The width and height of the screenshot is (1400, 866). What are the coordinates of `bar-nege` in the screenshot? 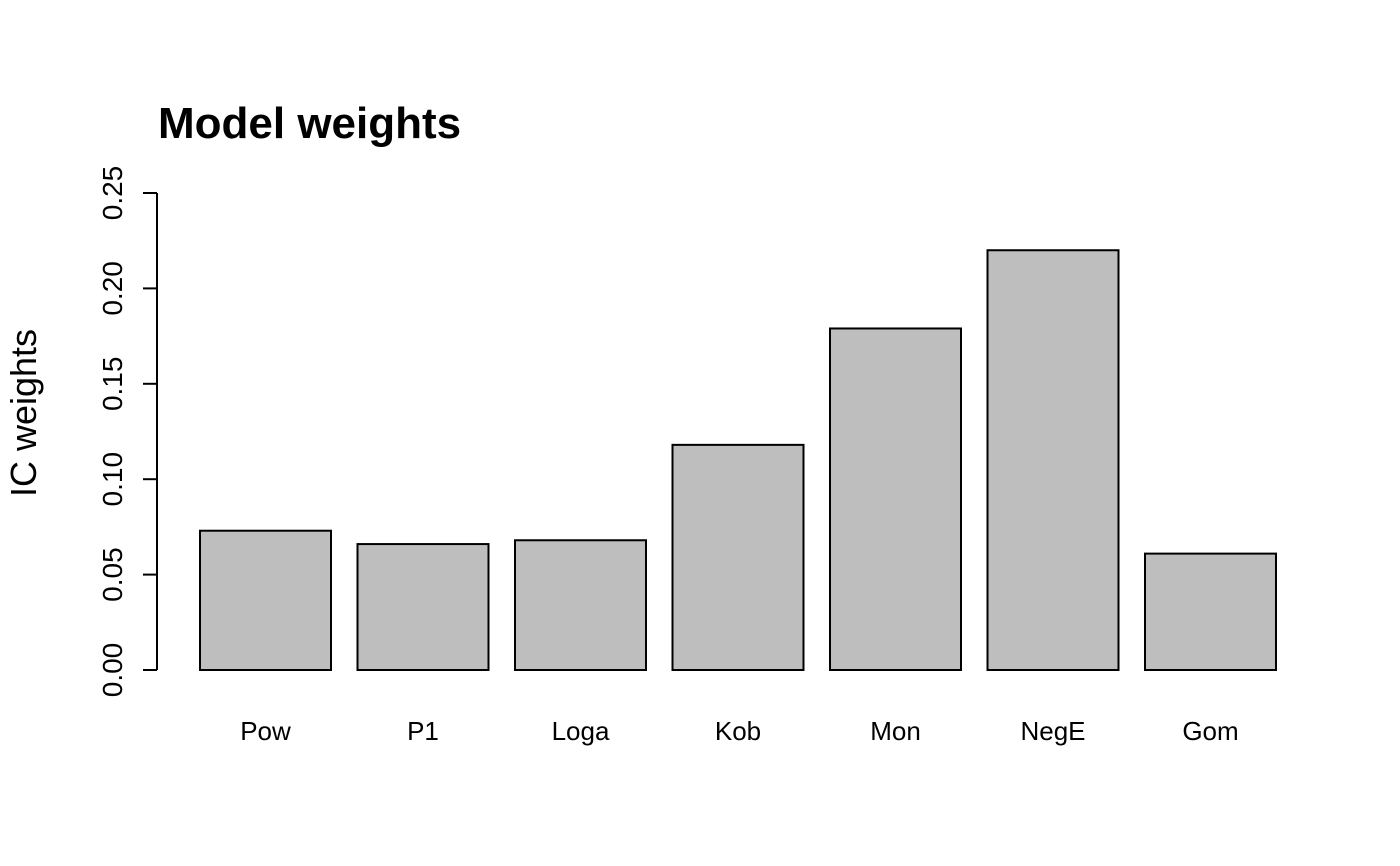 It's located at (1053, 460).